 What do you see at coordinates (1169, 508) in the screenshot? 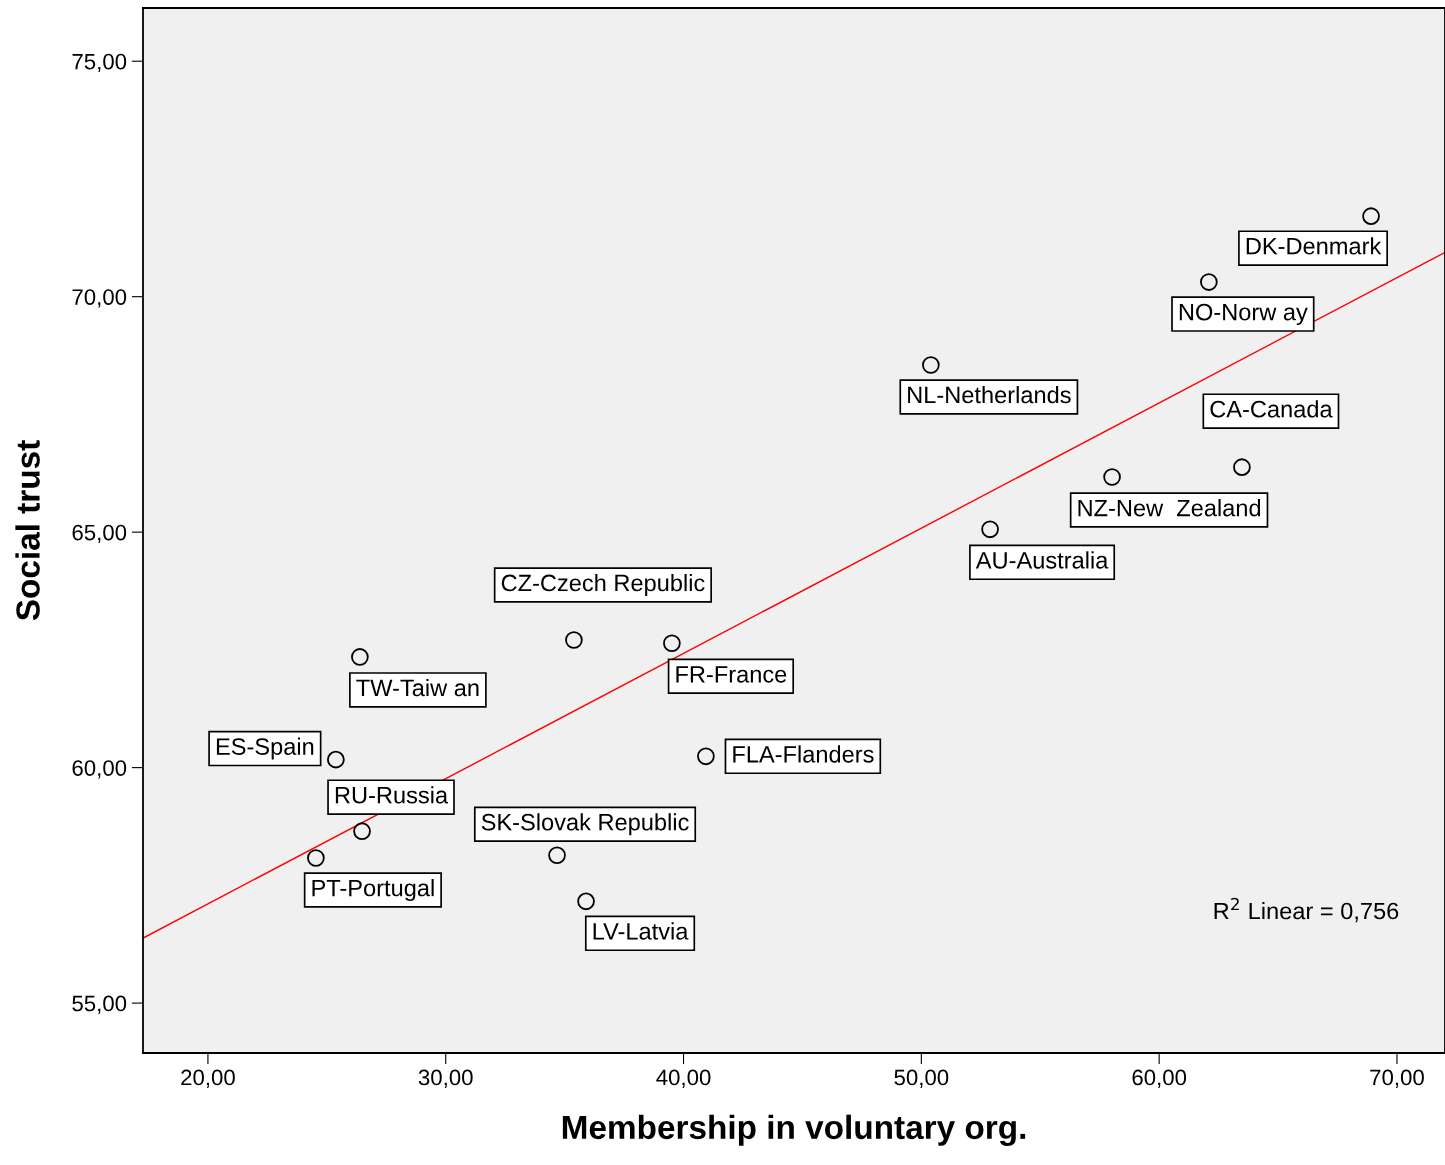
I see `annotation: NZ-New Zealand` at bounding box center [1169, 508].